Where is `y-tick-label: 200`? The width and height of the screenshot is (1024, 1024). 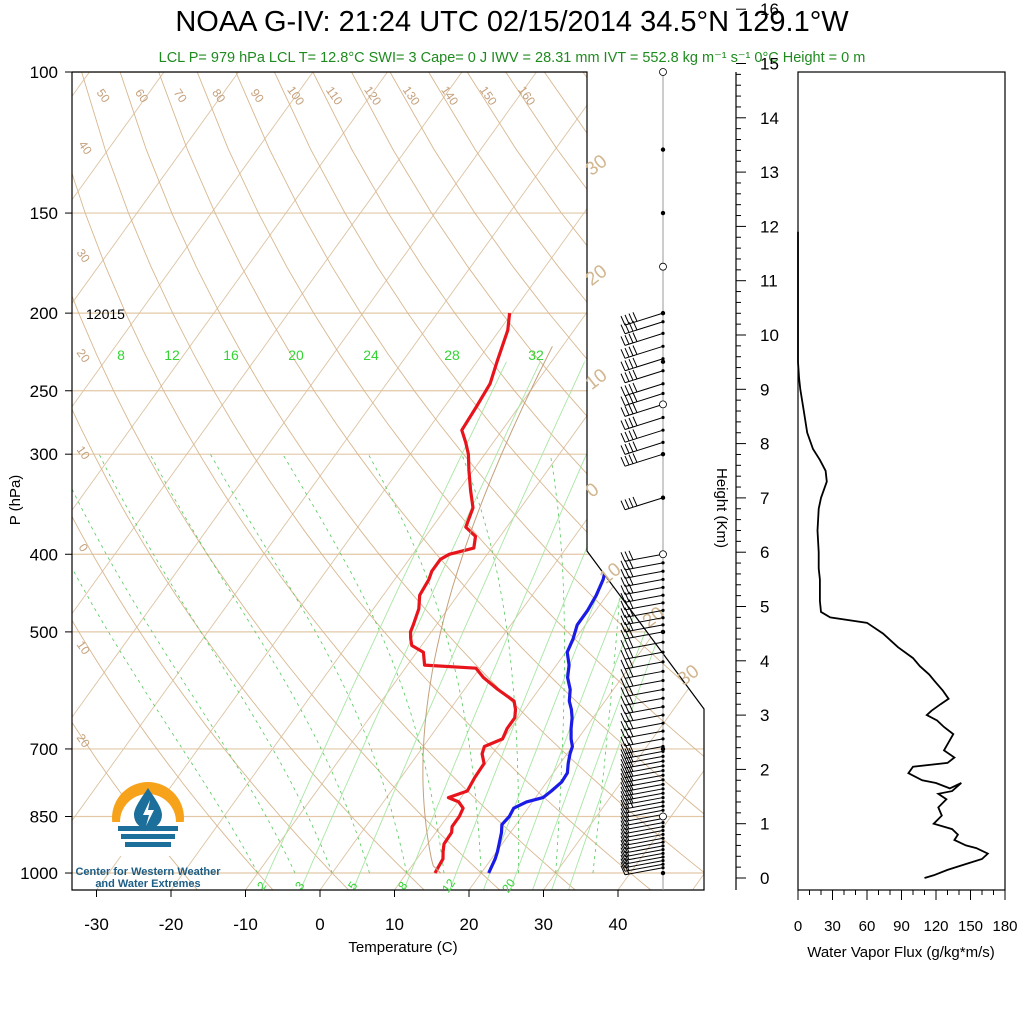 y-tick-label: 200 is located at coordinates (44, 313).